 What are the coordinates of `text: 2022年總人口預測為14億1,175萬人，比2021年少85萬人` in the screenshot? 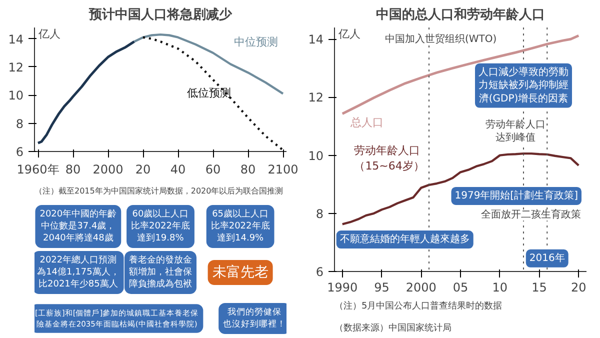 It's located at (78, 272).